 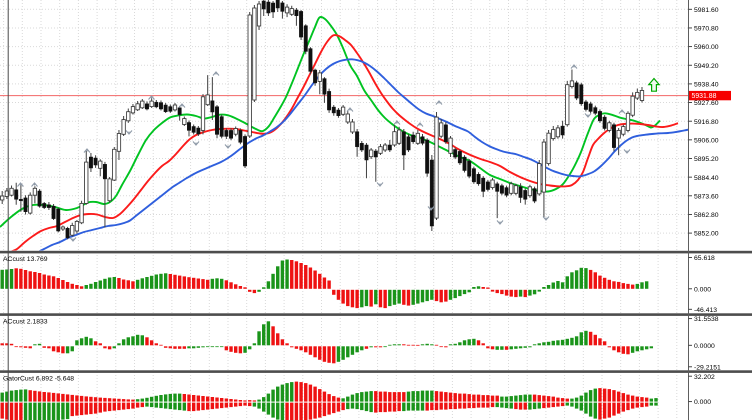 What do you see at coordinates (706, 122) in the screenshot?
I see `svg-text: 5916.80` at bounding box center [706, 122].